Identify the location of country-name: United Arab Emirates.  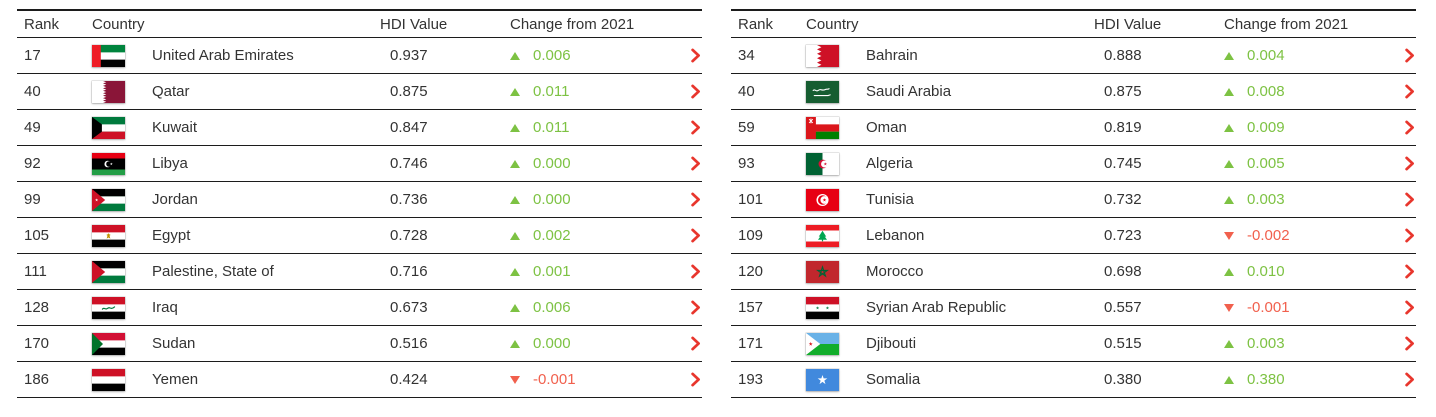
(223, 55).